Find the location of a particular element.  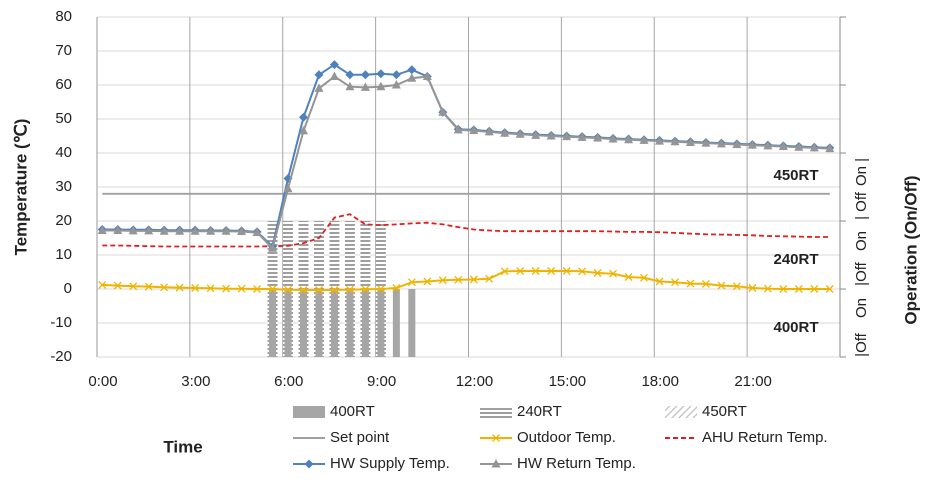

y-tick-label: 80 is located at coordinates (63, 16).